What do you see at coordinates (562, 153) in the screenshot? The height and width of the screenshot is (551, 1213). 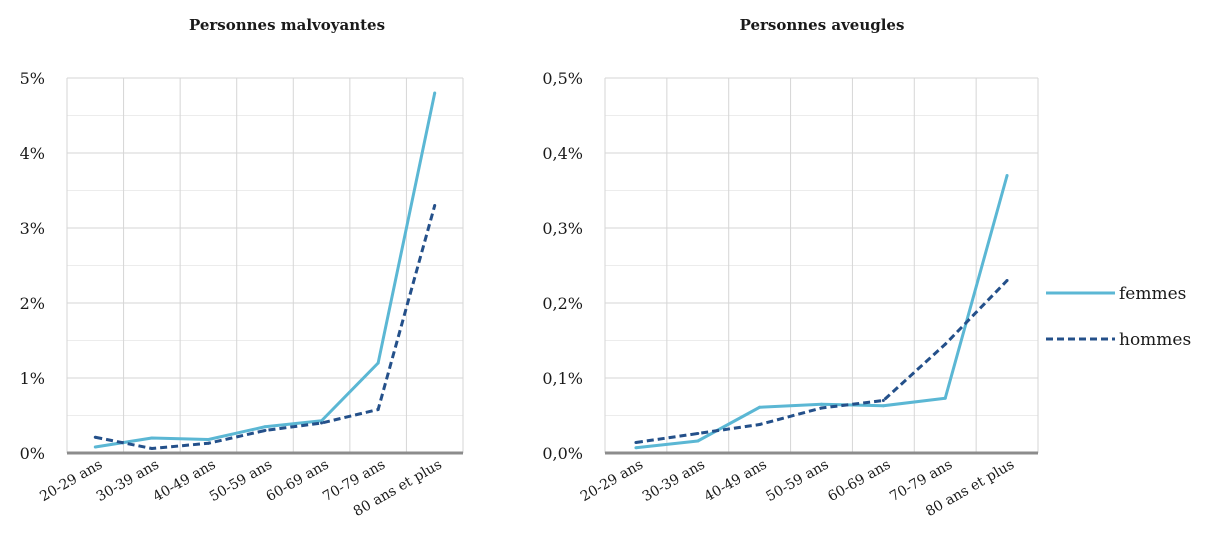 I see `y-tick-label: 0,4%` at bounding box center [562, 153].